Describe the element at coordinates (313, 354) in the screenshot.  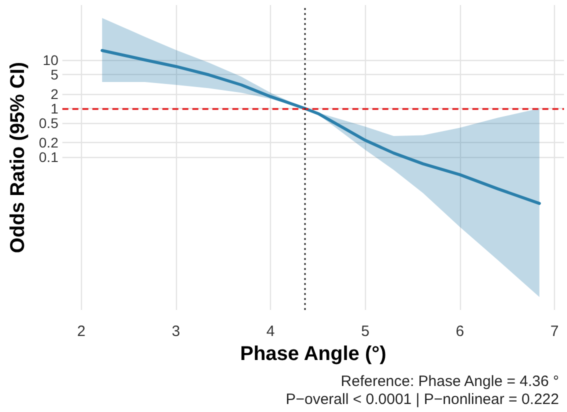
I see `x-axis-title: Phase Angle (°)` at that location.